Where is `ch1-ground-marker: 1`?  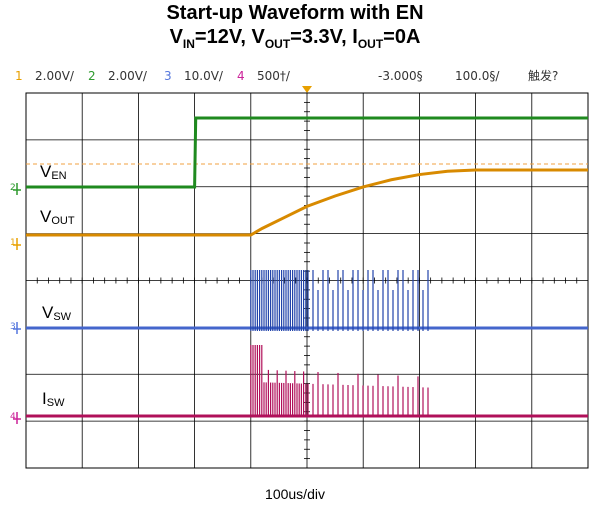
ch1-ground-marker: 1 is located at coordinates (13, 243).